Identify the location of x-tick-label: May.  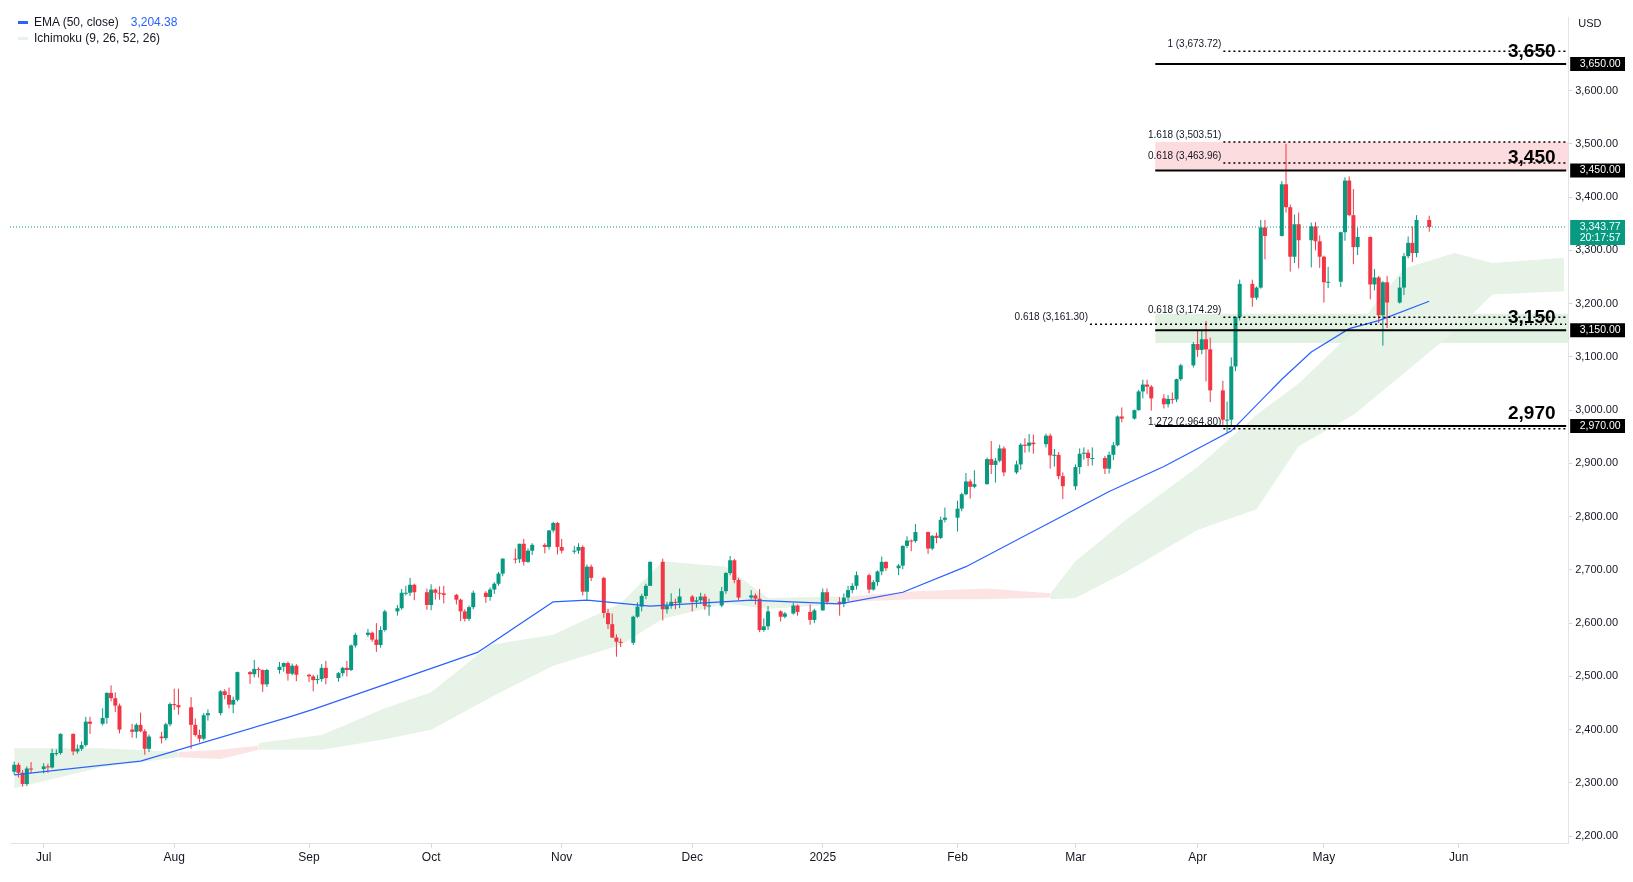
(1324, 857).